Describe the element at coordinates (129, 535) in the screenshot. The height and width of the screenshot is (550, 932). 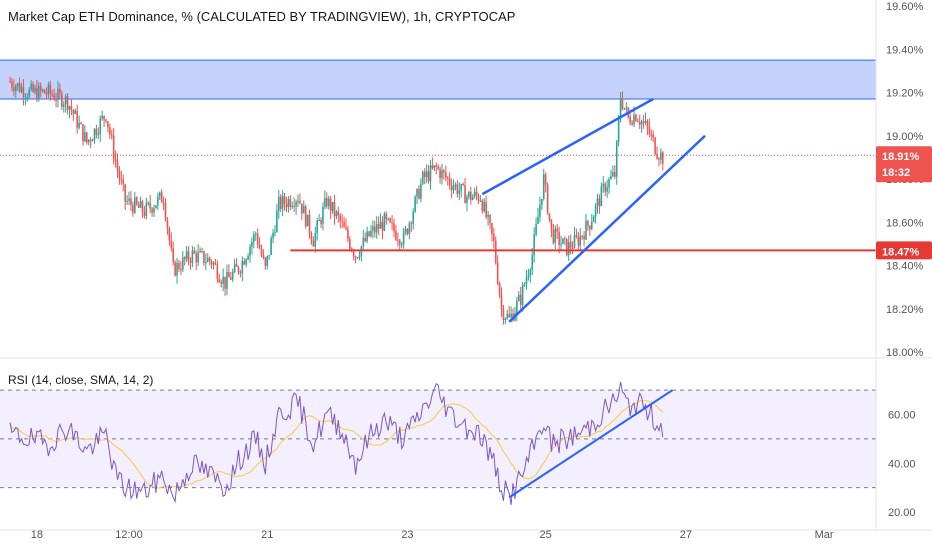
I see `time-tick-label: 12:00` at that location.